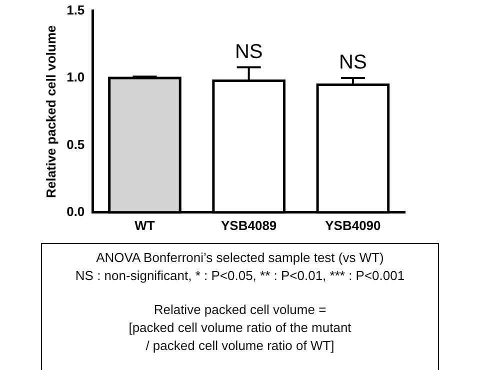  Describe the element at coordinates (75, 211) in the screenshot. I see `y-tick-label: 0.0` at that location.